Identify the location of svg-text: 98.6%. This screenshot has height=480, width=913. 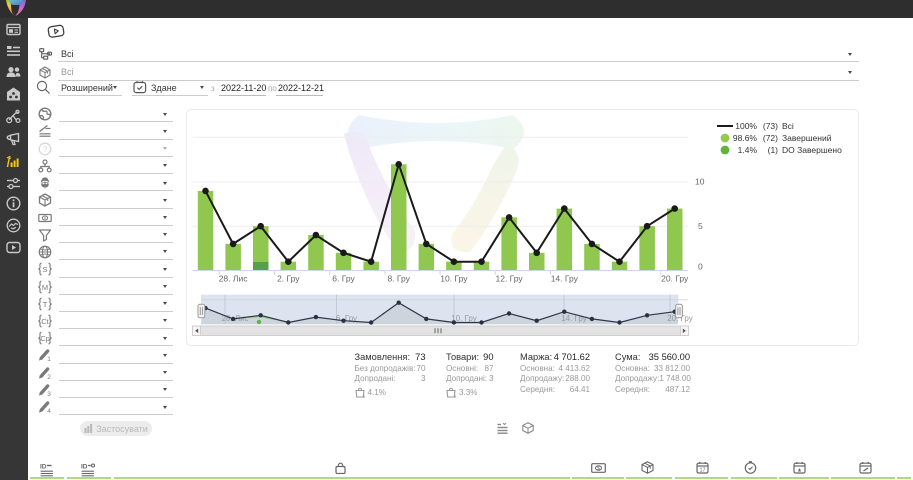
(745, 138).